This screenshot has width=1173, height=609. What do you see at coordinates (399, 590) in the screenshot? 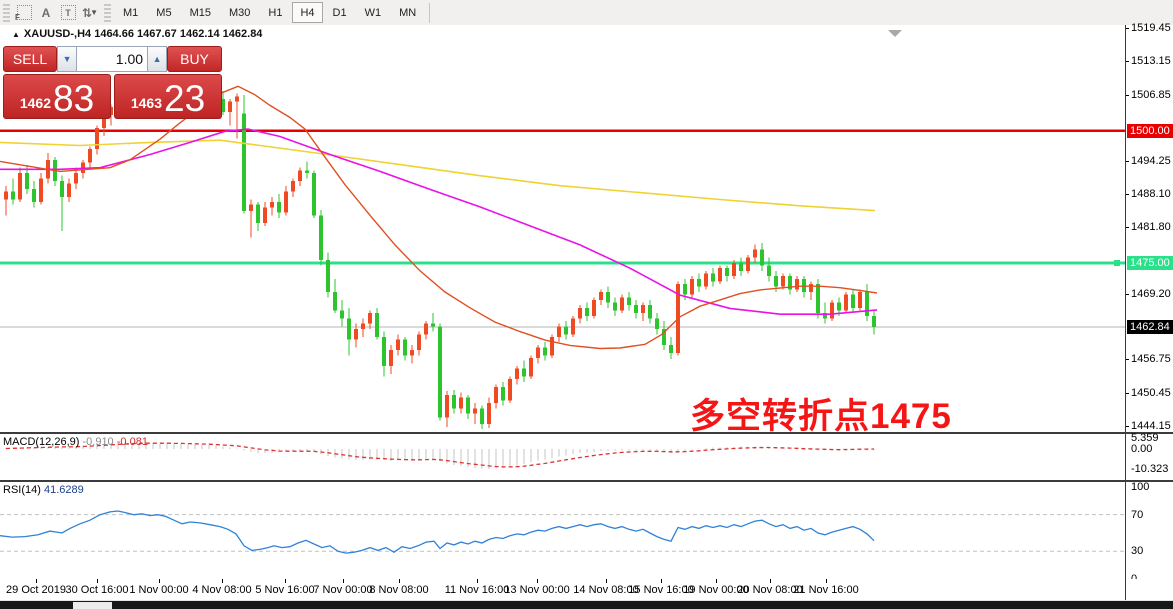
I see `time-axis-label: 8 Nov 08:00` at bounding box center [399, 590].